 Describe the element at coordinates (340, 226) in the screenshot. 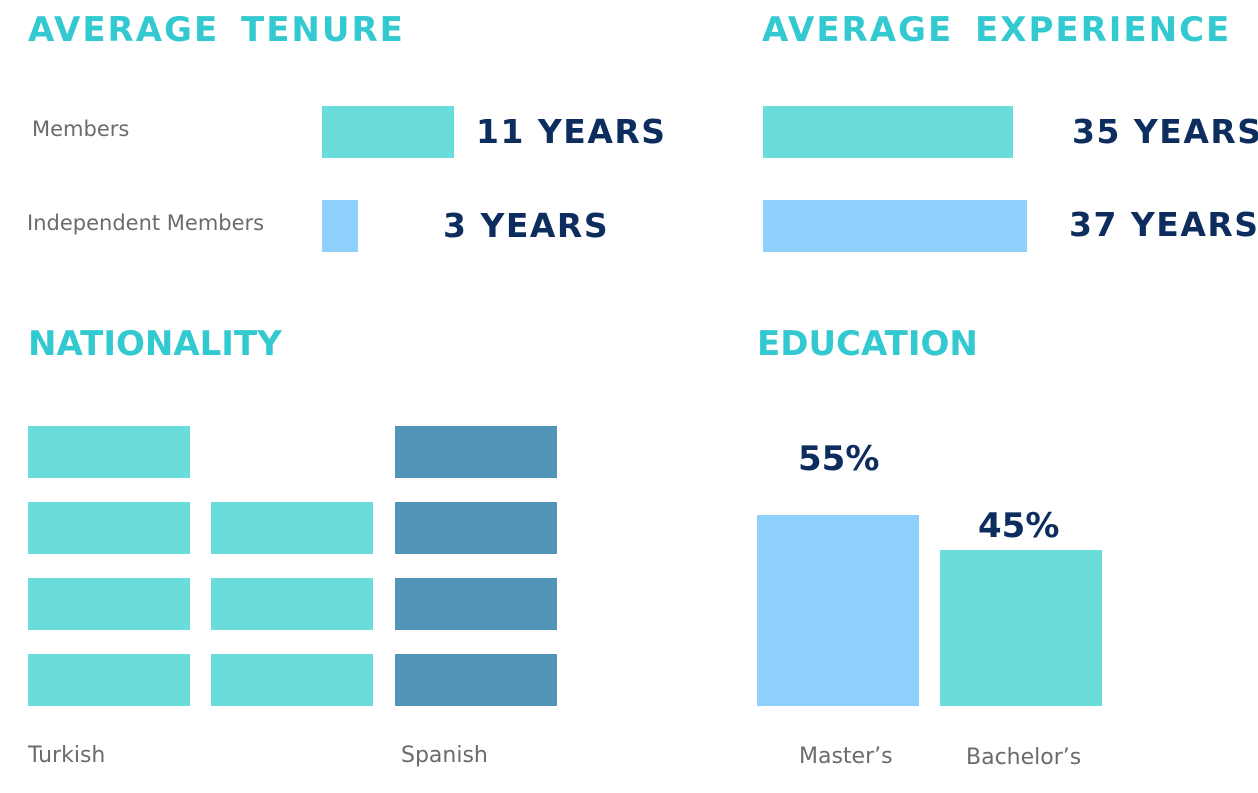

I see `tenure-bar-independent` at that location.